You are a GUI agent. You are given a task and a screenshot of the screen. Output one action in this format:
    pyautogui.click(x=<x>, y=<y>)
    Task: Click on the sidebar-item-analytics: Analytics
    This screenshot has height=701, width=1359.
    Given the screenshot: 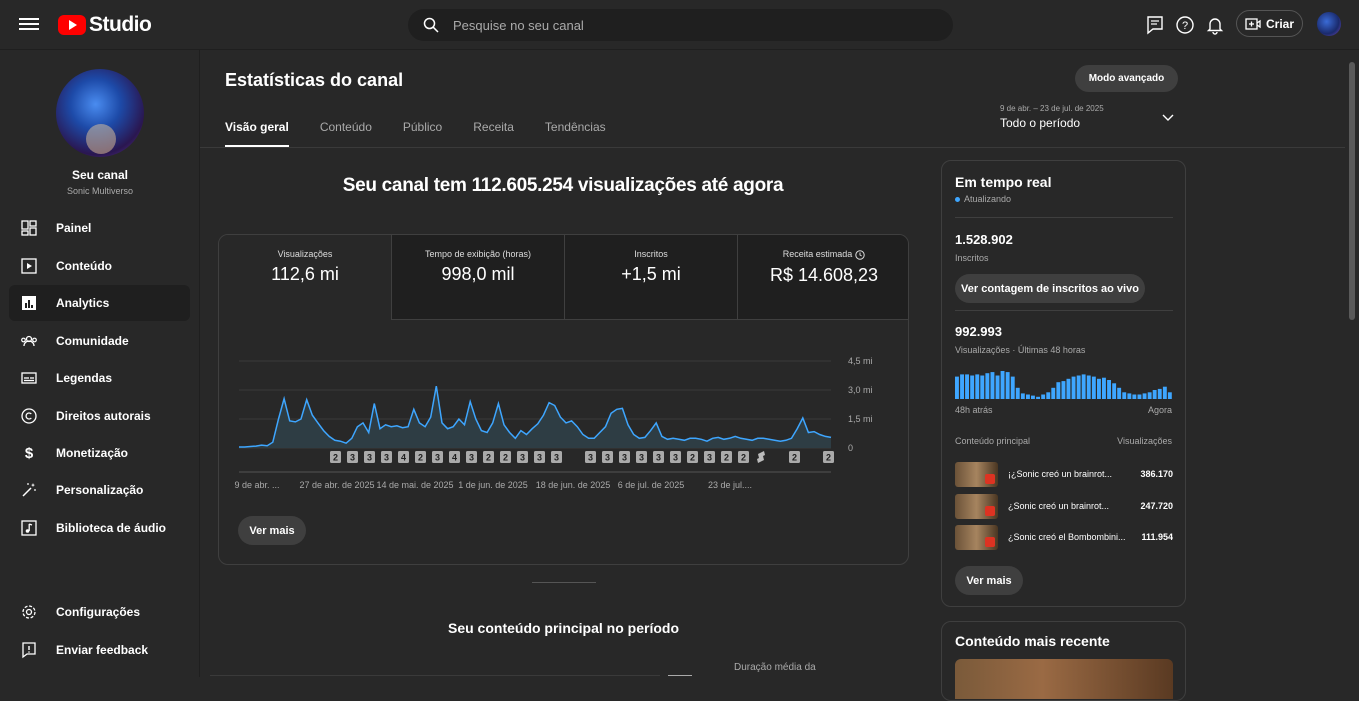 What is the action you would take?
    pyautogui.click(x=99, y=303)
    